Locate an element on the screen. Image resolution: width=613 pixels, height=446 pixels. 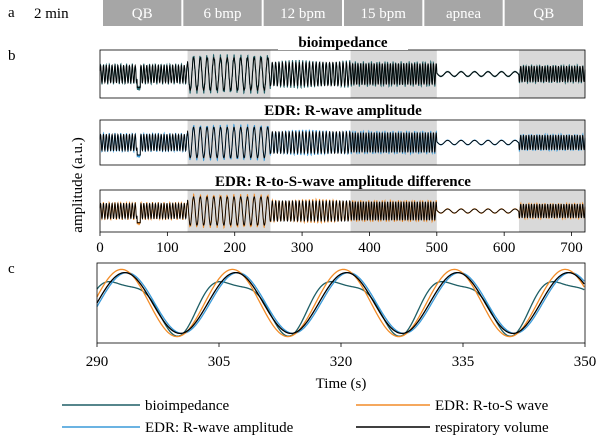
x-tick-label: 100 is located at coordinates (167, 248).